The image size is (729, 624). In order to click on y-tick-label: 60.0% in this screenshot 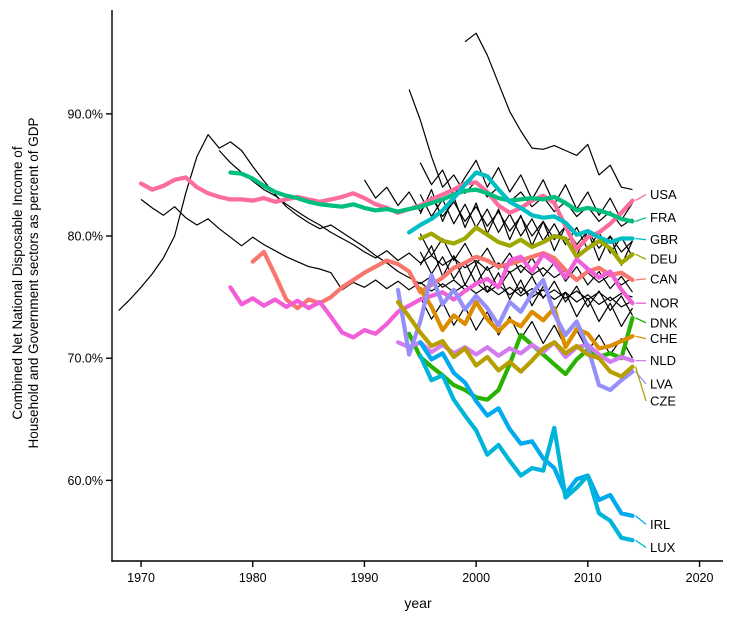, I will do `click(85, 481)`.